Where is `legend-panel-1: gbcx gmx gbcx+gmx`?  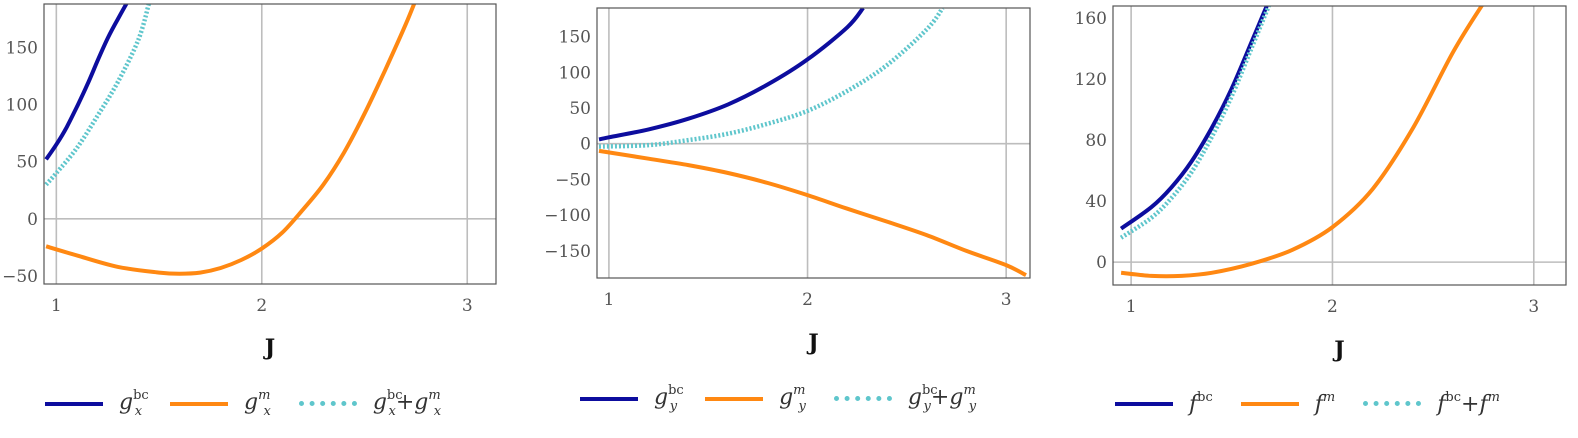
legend-panel-1: gbcx gmx gbcx+gmx is located at coordinates (243, 403).